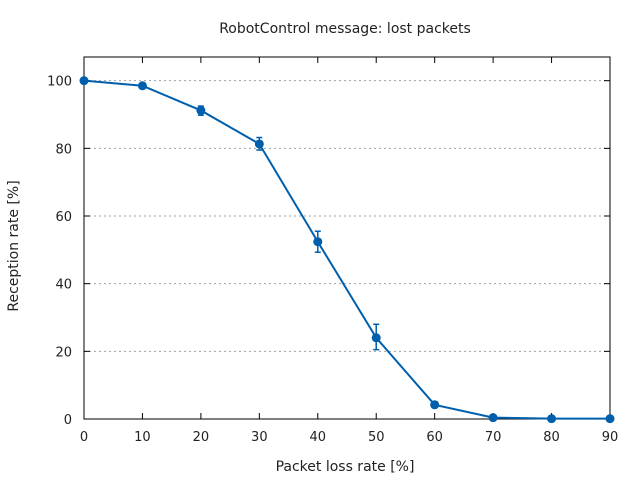 Image resolution: width=640 pixels, height=480 pixels. What do you see at coordinates (63, 352) in the screenshot?
I see `y-tick-label: 20` at bounding box center [63, 352].